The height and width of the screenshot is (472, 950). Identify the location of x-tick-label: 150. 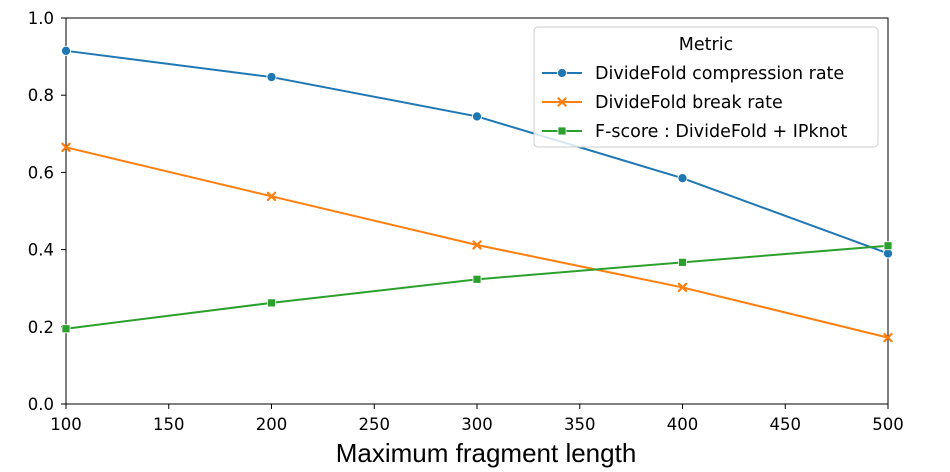
(169, 424).